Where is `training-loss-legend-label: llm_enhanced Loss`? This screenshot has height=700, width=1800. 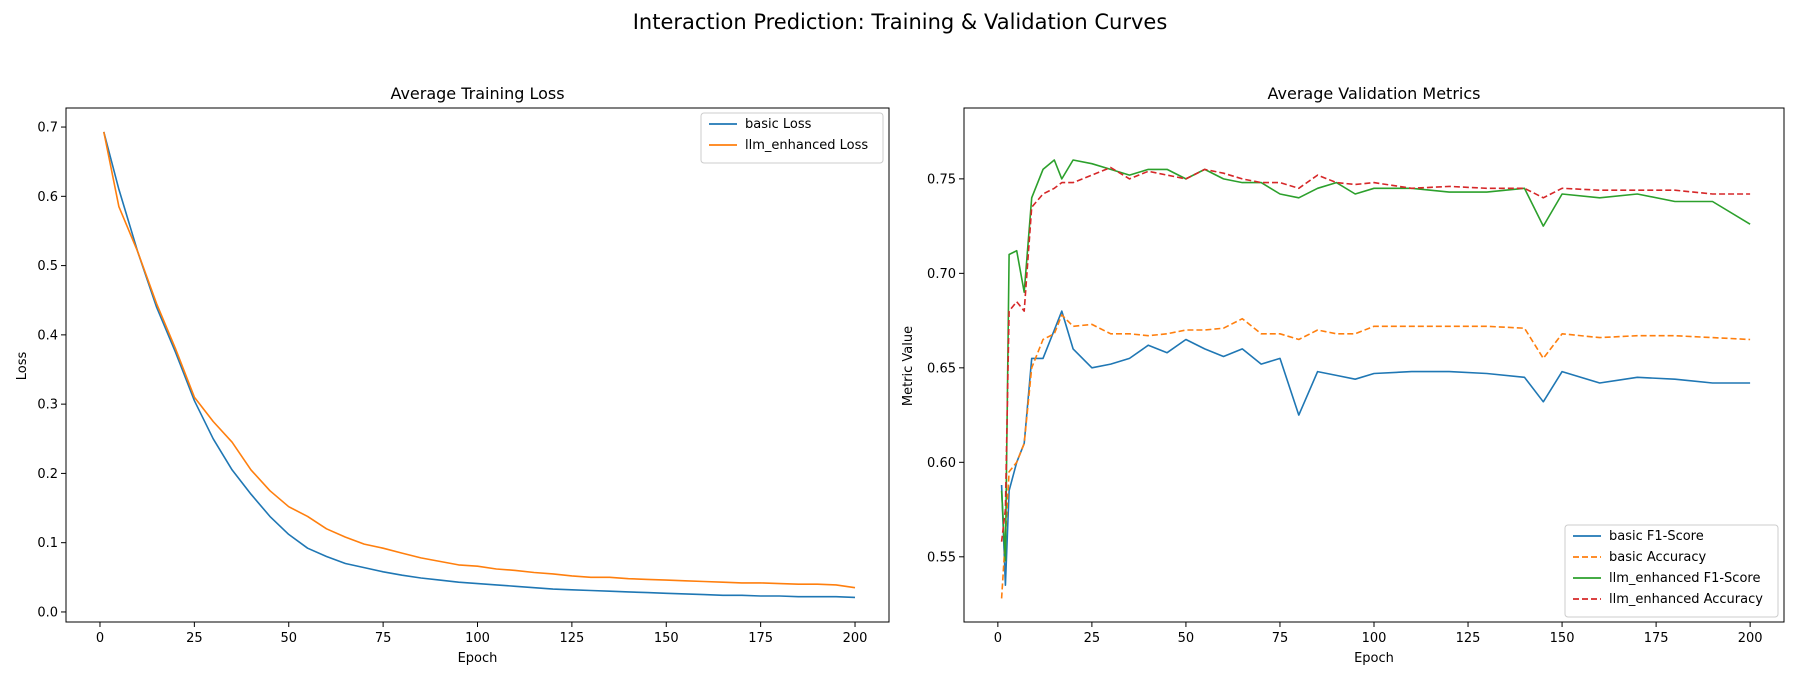
training-loss-legend-label: llm_enhanced Loss is located at coordinates (806, 145).